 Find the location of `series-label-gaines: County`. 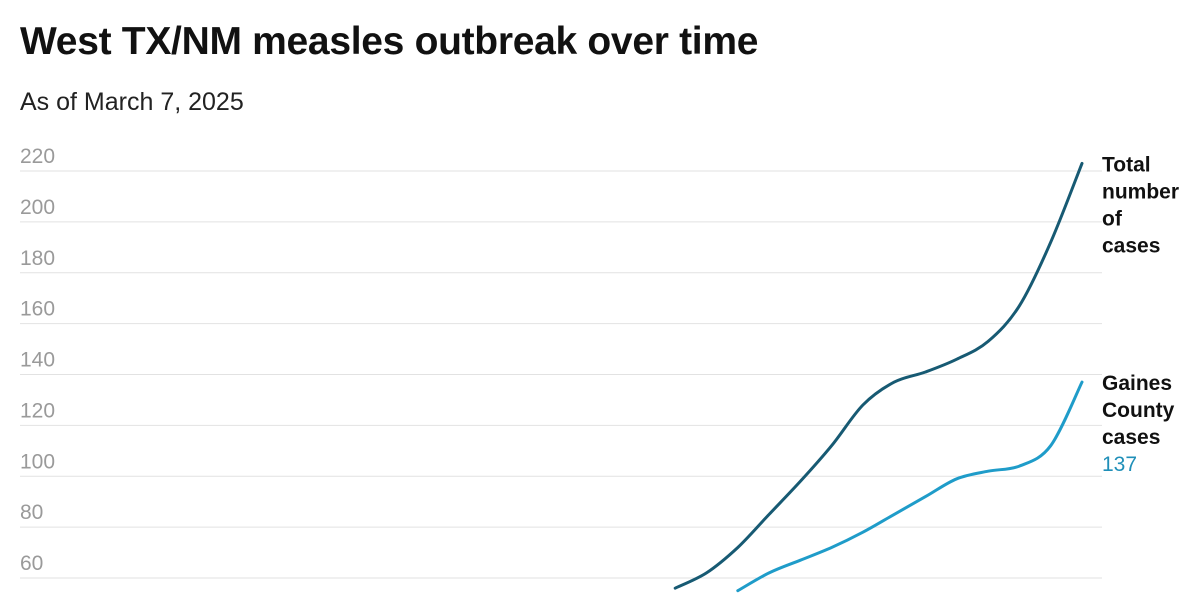

series-label-gaines: County is located at coordinates (1138, 410).